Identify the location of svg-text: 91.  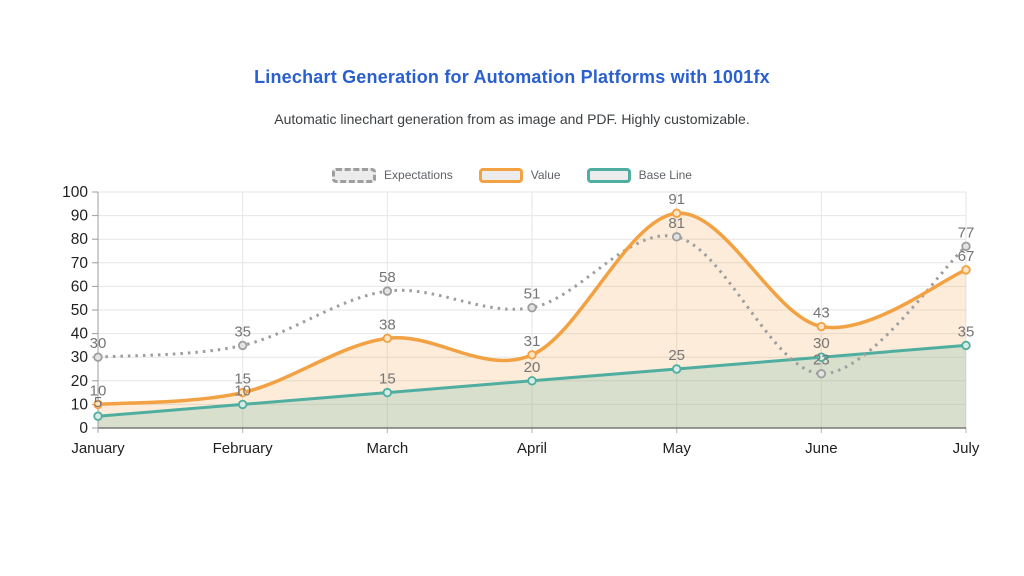
(676, 199).